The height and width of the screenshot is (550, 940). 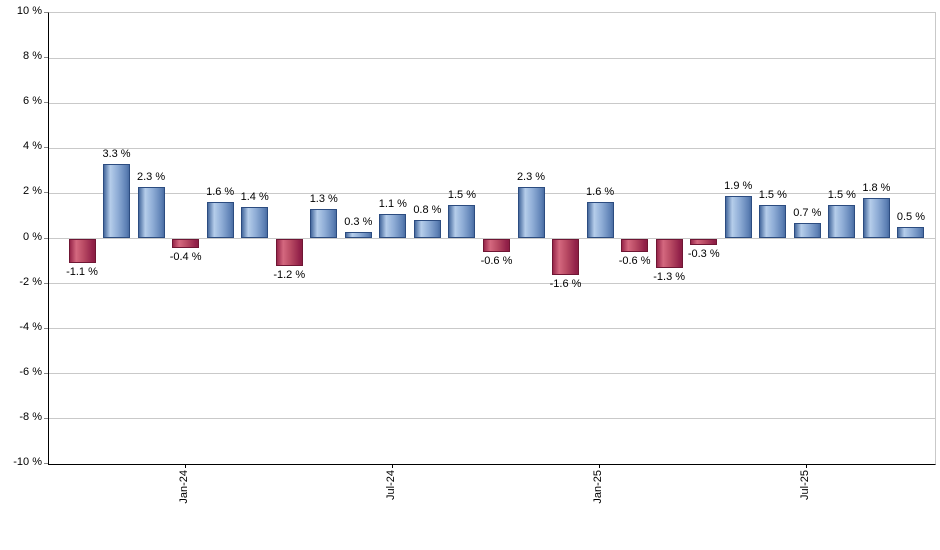 What do you see at coordinates (807, 212) in the screenshot?
I see `bar-value-label: 0.7 %` at bounding box center [807, 212].